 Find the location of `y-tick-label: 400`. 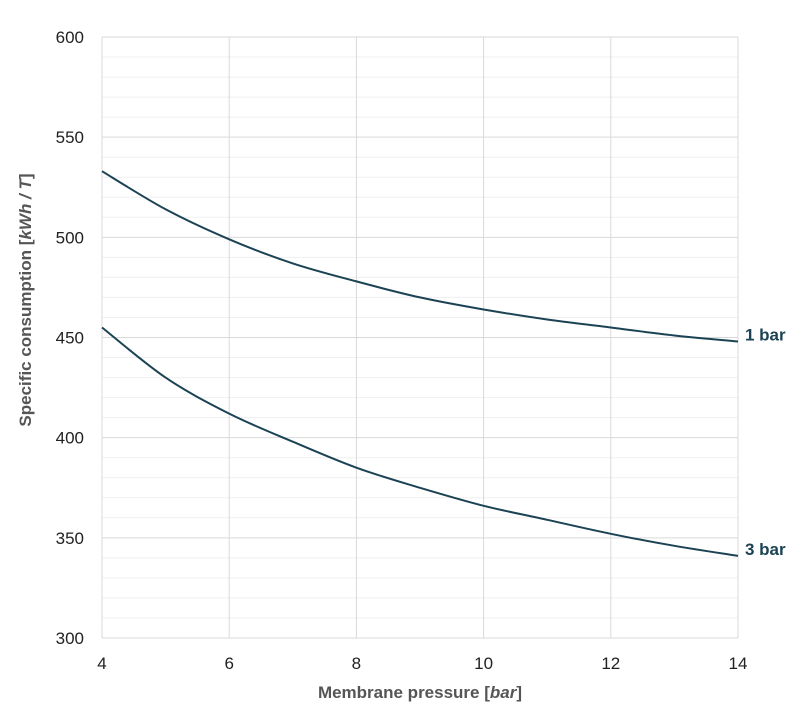

y-tick-label: 400 is located at coordinates (70, 438).